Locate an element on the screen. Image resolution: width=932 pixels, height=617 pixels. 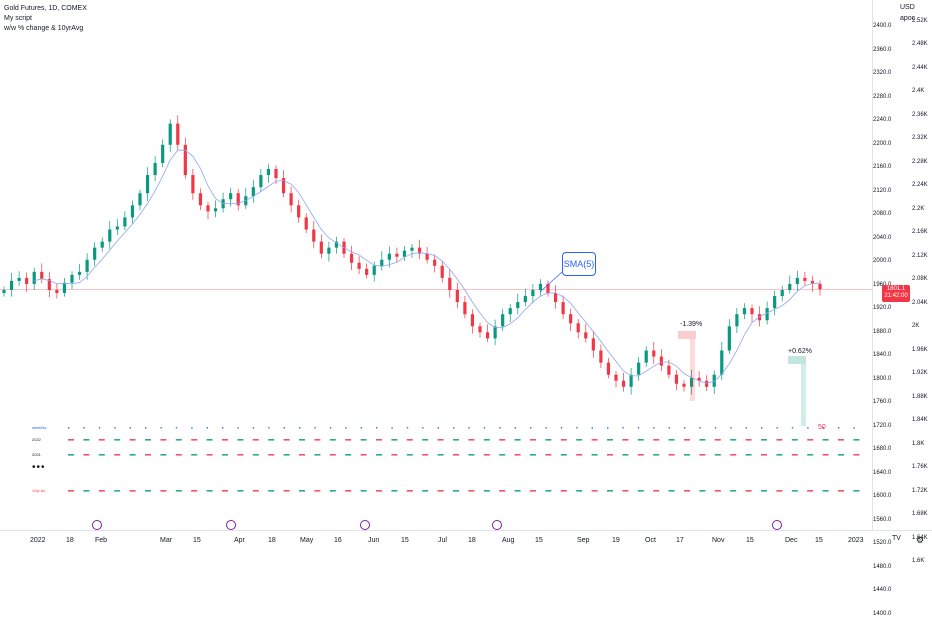
price-axis is located at coordinates (902, 265).